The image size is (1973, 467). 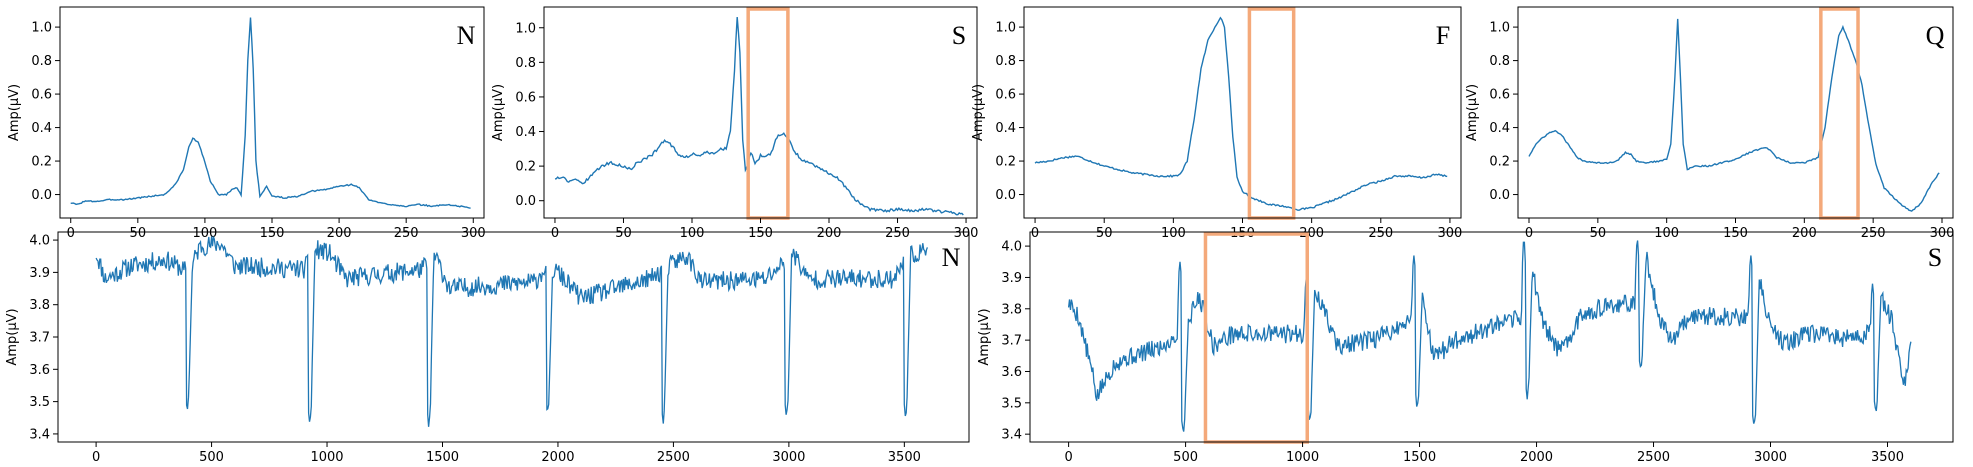 What do you see at coordinates (1443, 35) in the screenshot?
I see `class-label: F` at bounding box center [1443, 35].